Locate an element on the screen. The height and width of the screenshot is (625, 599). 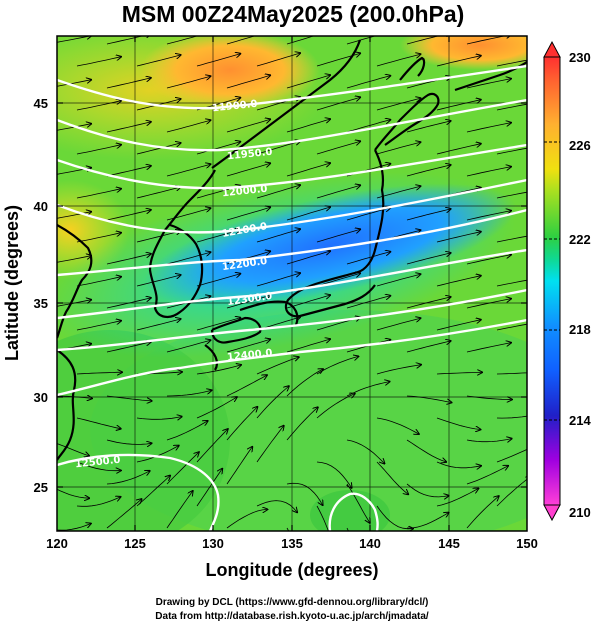
x-tick-label: 135 is located at coordinates (292, 543).